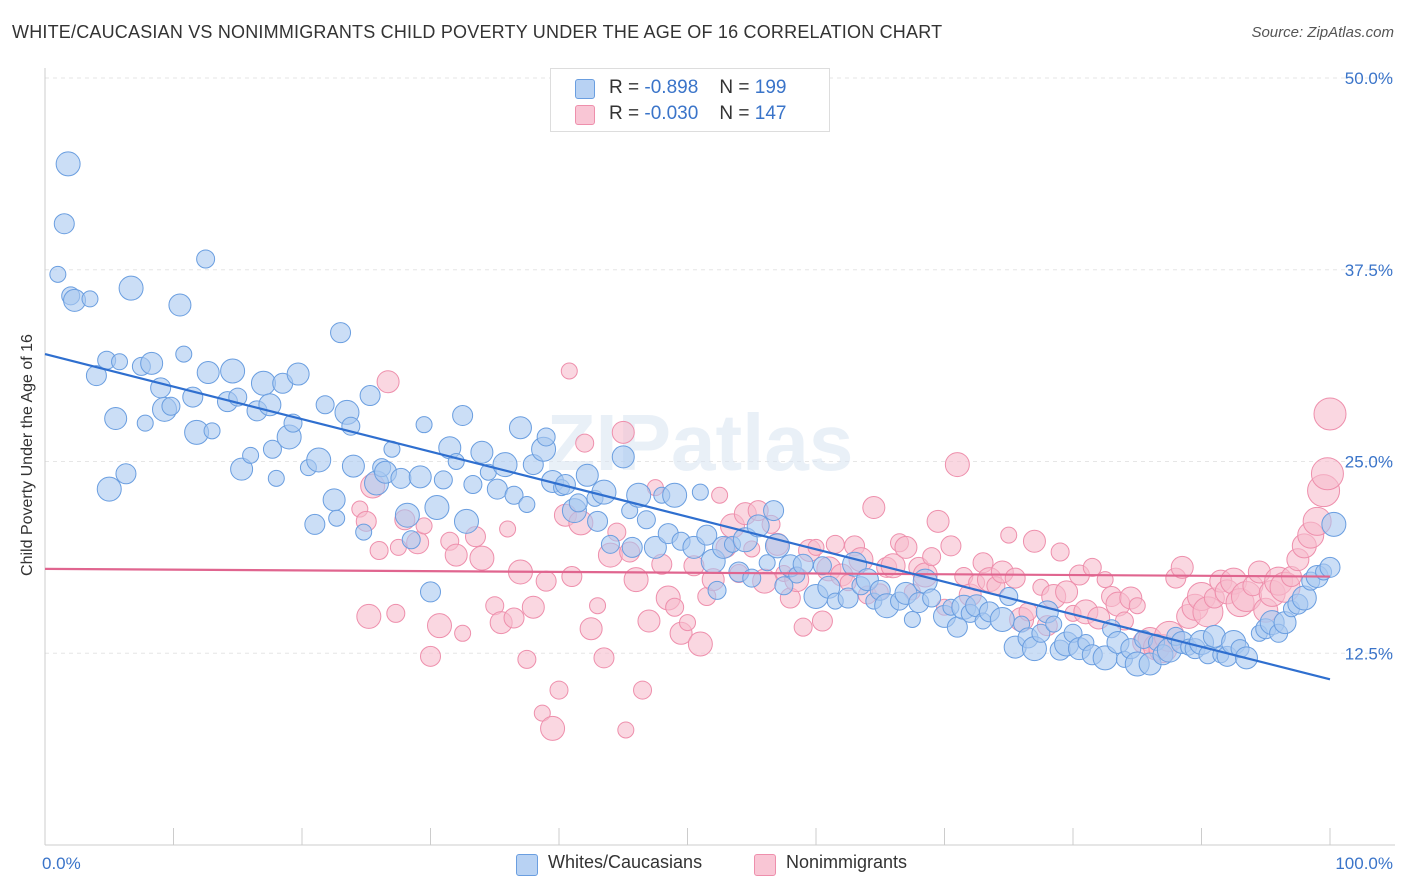 The width and height of the screenshot is (1406, 892). What do you see at coordinates (687, 572) in the screenshot?
I see `nonimmigrants-trend-line` at bounding box center [687, 572].